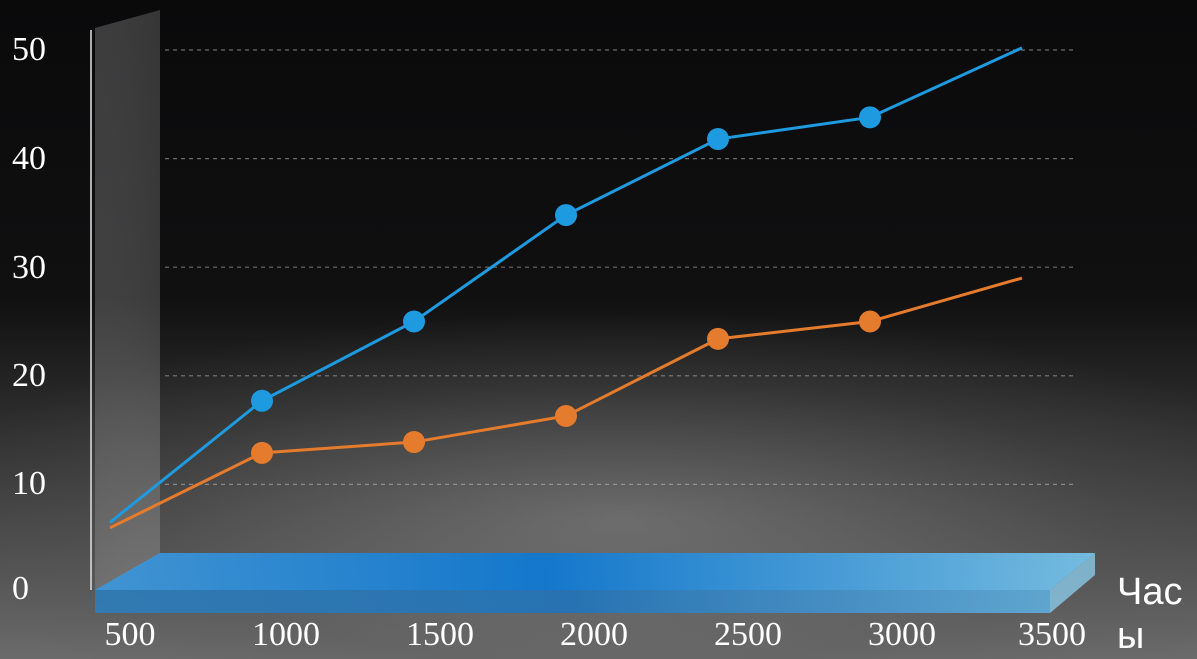 This screenshot has height=659, width=1197. What do you see at coordinates (1052, 634) in the screenshot?
I see `x-tick-label: 3500` at bounding box center [1052, 634].